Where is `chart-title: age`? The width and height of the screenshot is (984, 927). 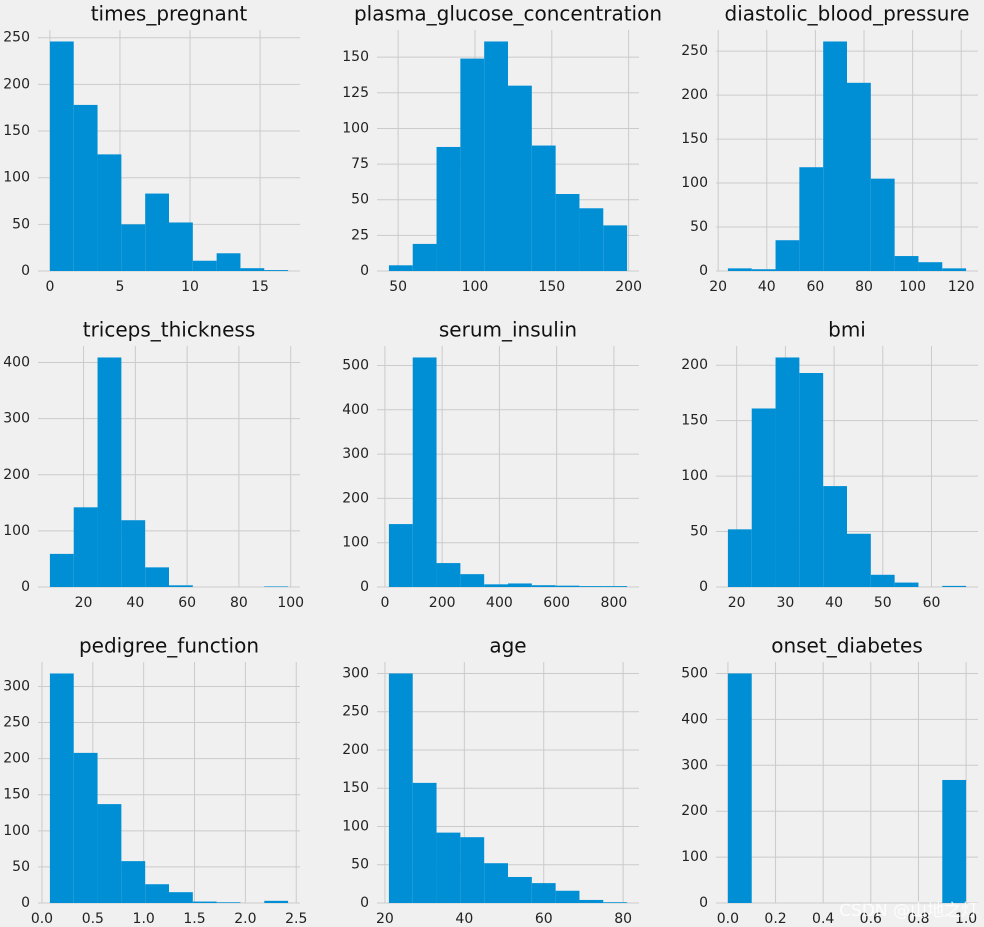
chart-title: age is located at coordinates (507, 646).